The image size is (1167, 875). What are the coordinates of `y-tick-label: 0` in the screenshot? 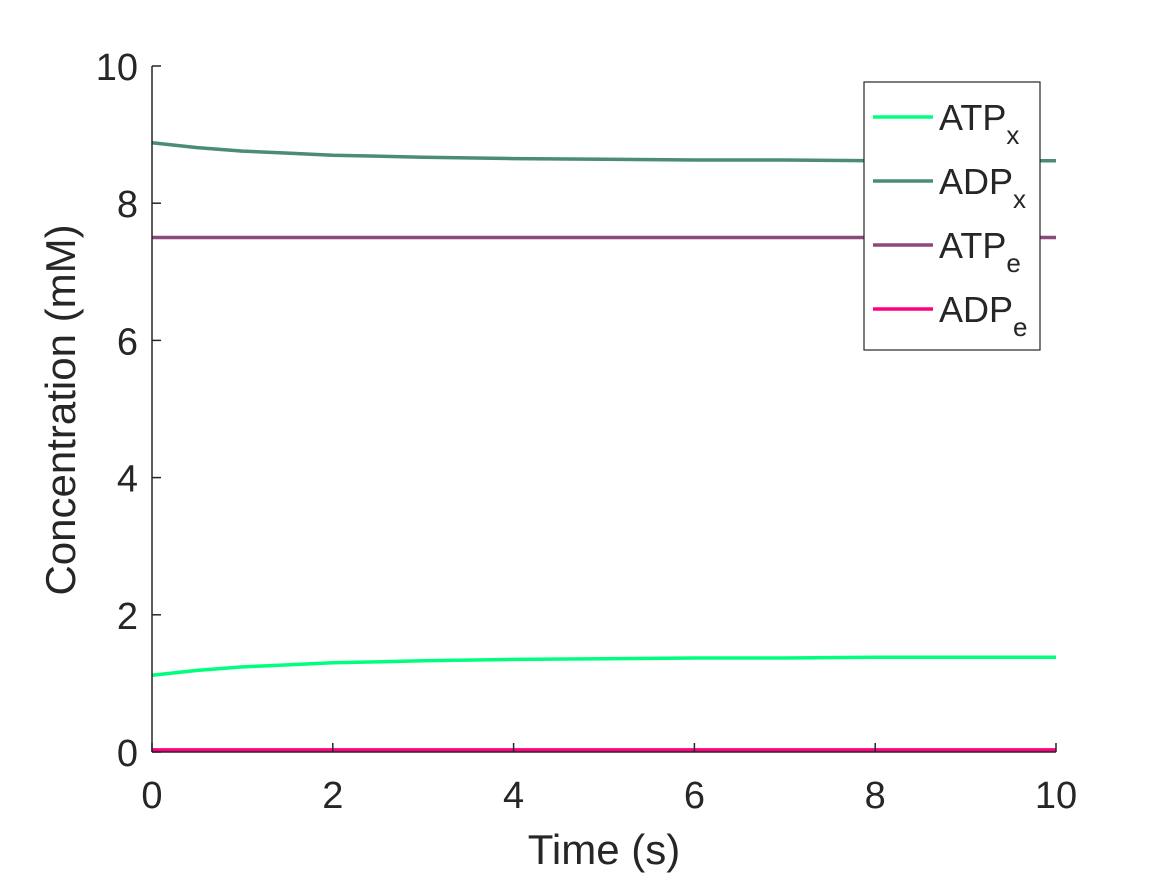 It's located at (127, 754).